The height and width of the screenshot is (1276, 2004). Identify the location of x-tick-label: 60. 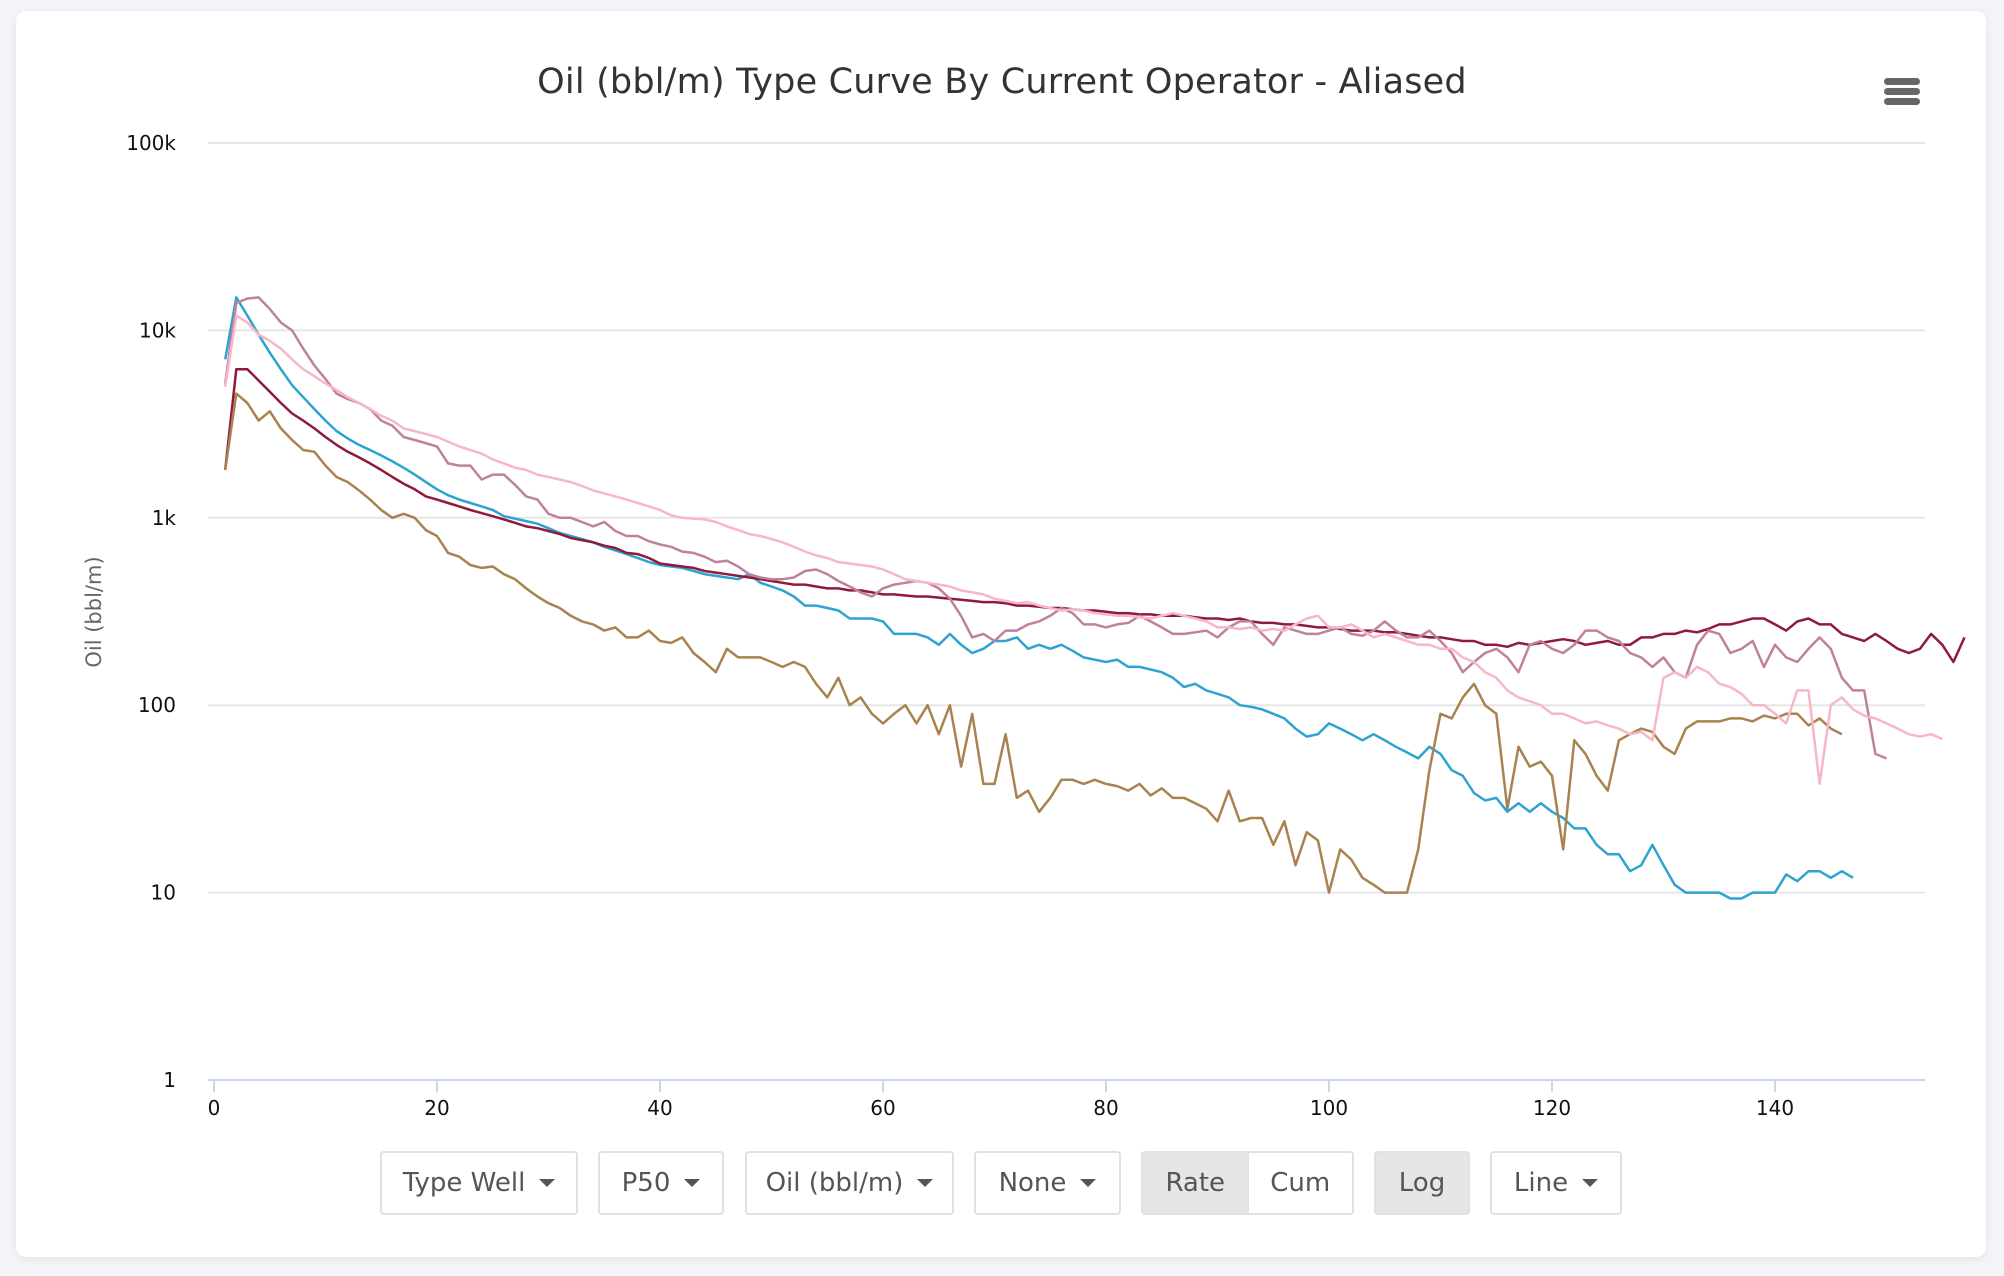
(882, 1108).